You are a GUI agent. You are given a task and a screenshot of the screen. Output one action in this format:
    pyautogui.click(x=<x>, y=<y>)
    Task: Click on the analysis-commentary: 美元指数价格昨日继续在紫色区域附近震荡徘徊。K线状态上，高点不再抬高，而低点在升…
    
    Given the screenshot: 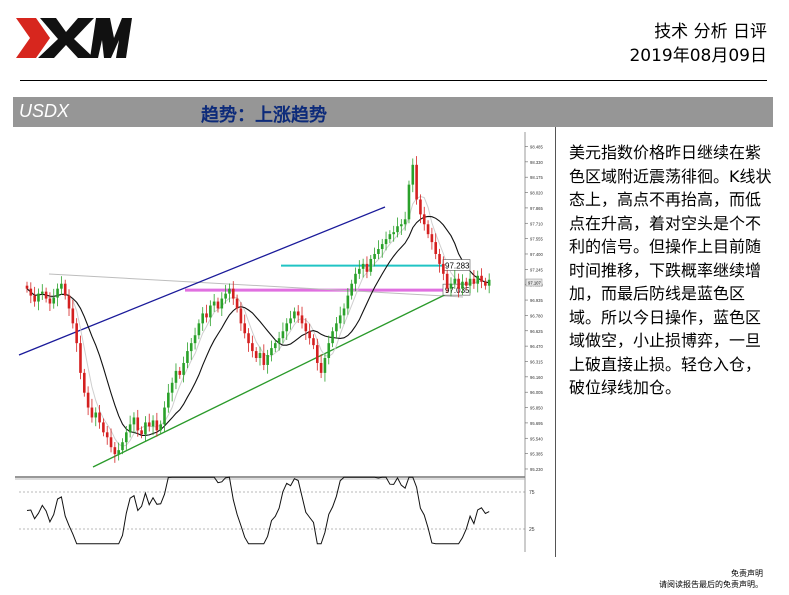 What is the action you would take?
    pyautogui.click(x=670, y=270)
    